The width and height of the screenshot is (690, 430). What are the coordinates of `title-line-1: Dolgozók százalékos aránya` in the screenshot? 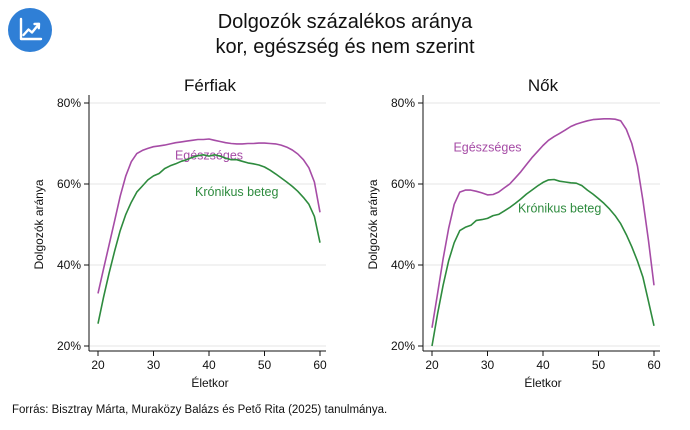 It's located at (345, 22).